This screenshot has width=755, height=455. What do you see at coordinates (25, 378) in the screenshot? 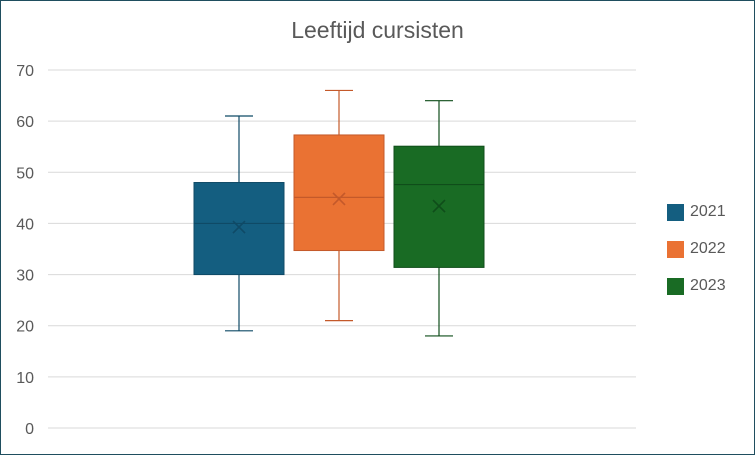
I see `y-tick-label: 10` at bounding box center [25, 378].